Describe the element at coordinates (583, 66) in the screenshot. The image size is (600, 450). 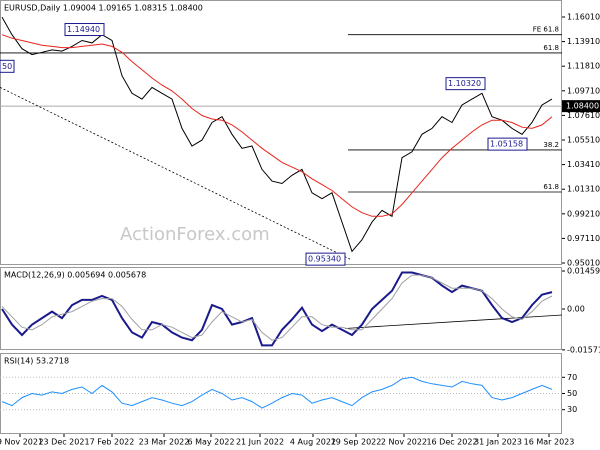
I see `y-tick-label: 1.11810` at that location.